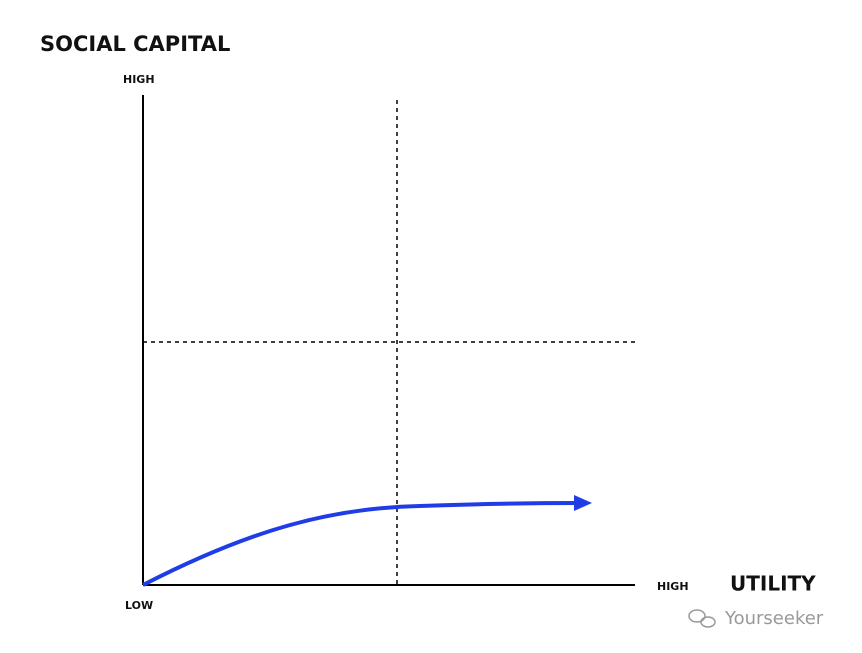 The height and width of the screenshot is (653, 862). I want to click on y-axis-bottom-label: LOW, so click(139, 605).